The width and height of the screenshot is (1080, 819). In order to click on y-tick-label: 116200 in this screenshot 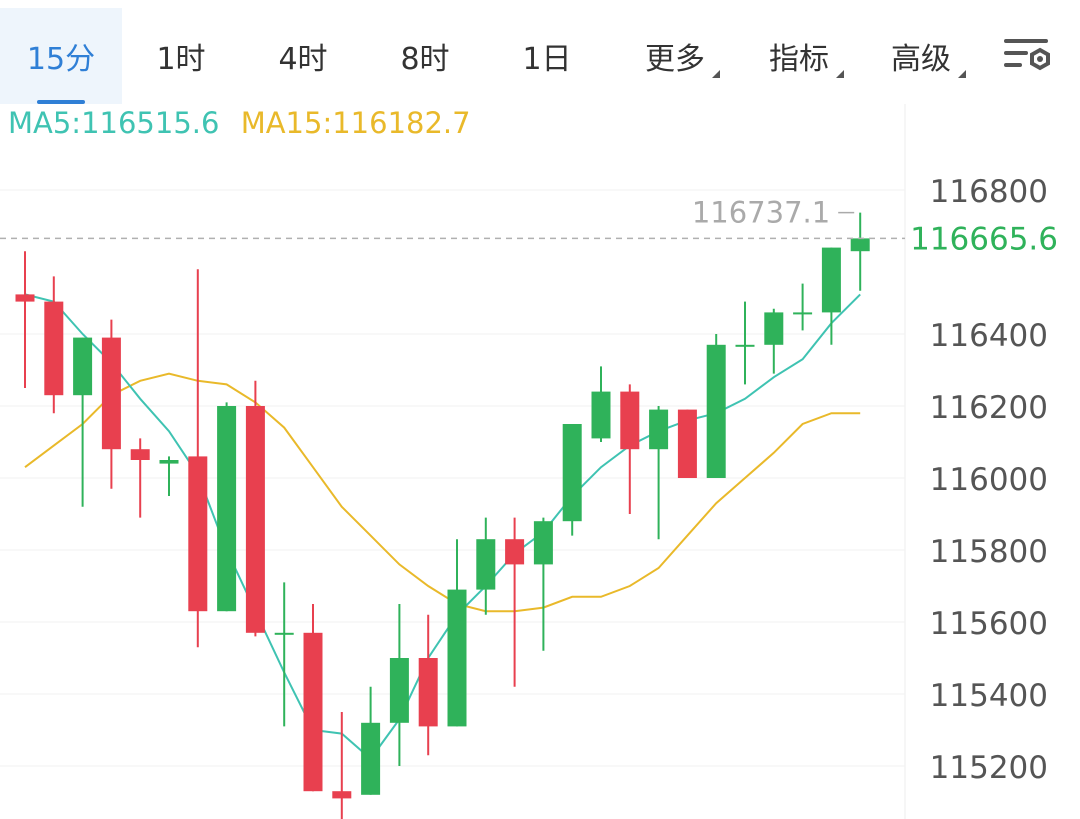, I will do `click(989, 408)`.